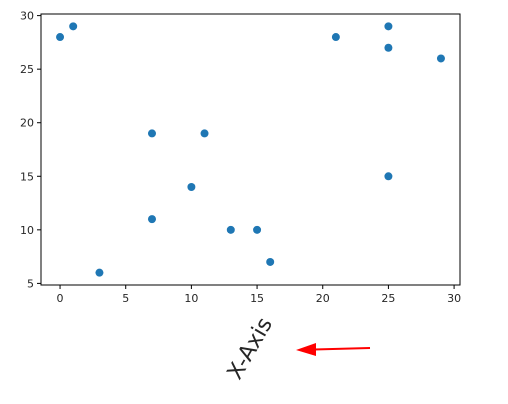 The image size is (508, 404). Describe the element at coordinates (27, 123) in the screenshot. I see `y-tick-label: 20` at that location.